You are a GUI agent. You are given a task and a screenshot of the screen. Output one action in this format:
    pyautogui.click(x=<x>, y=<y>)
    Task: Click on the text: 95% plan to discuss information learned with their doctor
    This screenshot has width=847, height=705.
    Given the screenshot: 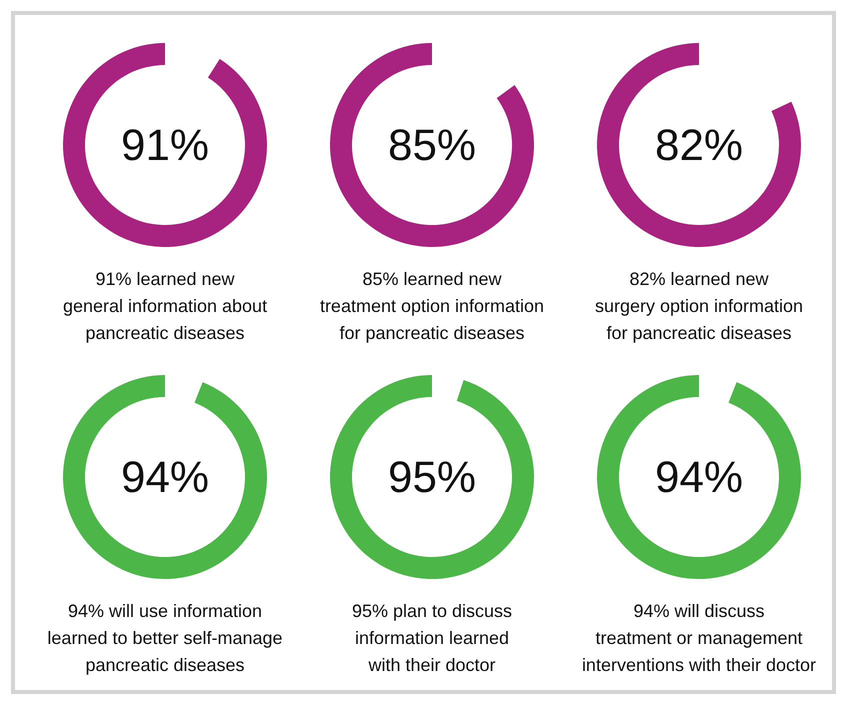 What is the action you would take?
    pyautogui.click(x=432, y=638)
    